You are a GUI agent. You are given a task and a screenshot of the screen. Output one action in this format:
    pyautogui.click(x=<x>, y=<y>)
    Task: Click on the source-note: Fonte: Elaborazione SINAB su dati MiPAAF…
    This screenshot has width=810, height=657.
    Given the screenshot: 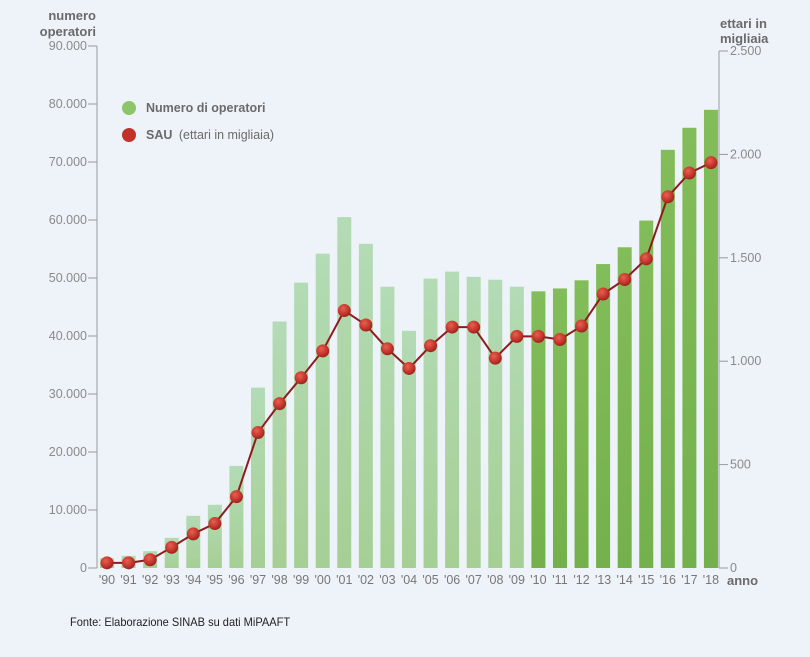 What is the action you would take?
    pyautogui.click(x=180, y=622)
    